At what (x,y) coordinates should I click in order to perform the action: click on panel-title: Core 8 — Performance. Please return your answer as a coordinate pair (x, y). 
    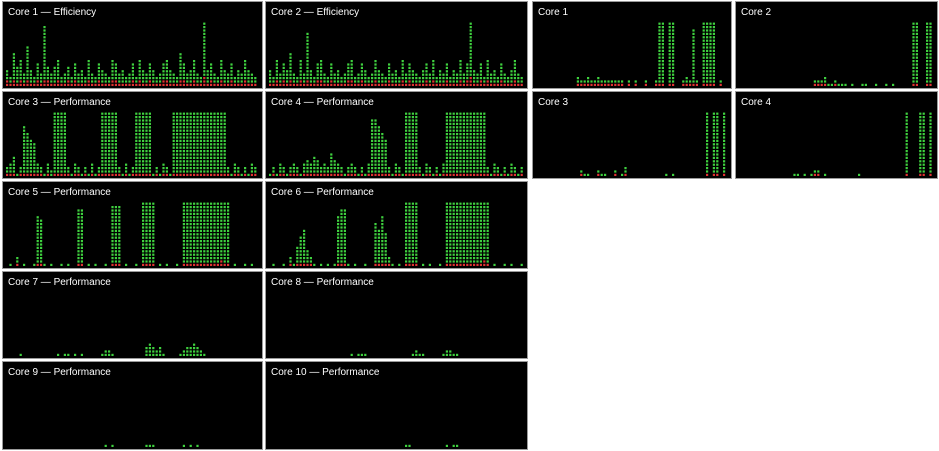
    Looking at the image, I should click on (322, 282).